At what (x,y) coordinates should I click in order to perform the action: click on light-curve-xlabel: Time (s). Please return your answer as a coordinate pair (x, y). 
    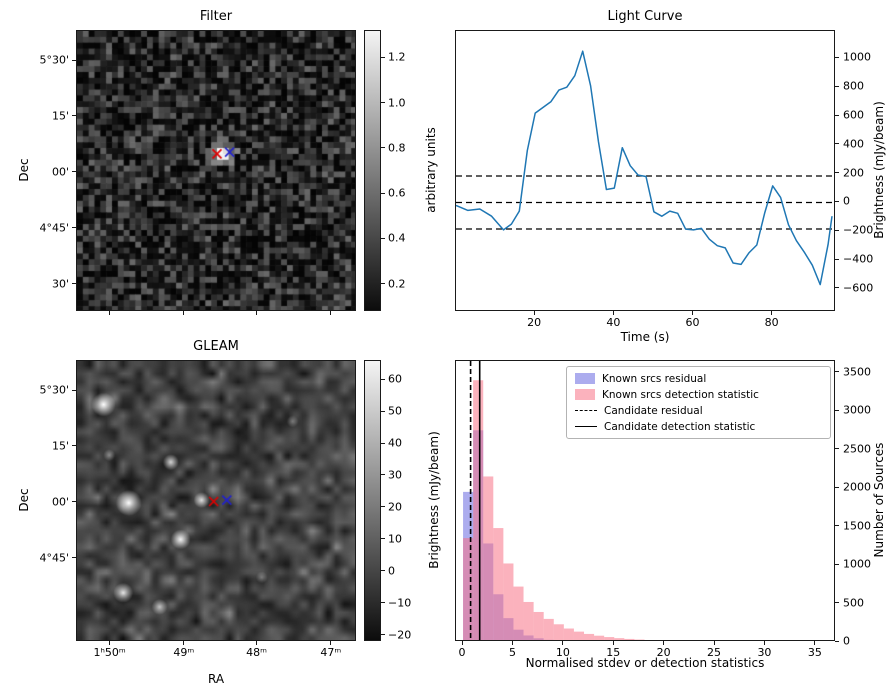
    Looking at the image, I should click on (645, 337).